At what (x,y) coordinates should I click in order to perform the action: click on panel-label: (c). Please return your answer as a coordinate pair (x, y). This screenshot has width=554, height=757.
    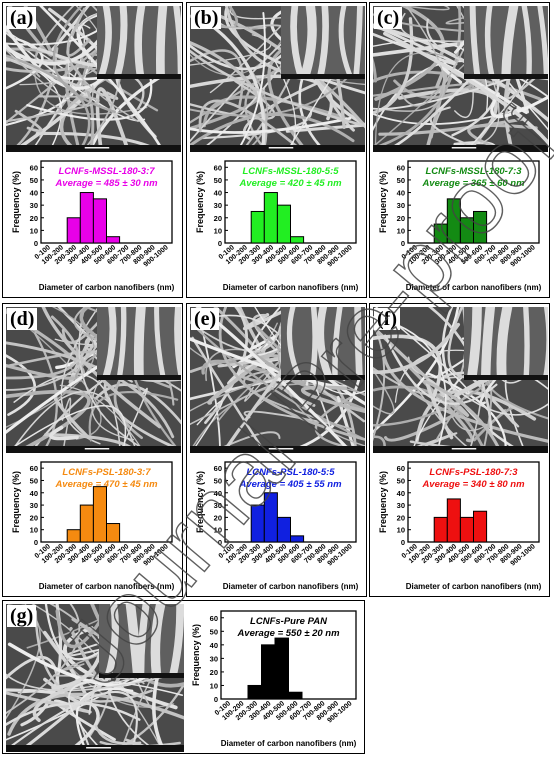
    Looking at the image, I should click on (388, 18).